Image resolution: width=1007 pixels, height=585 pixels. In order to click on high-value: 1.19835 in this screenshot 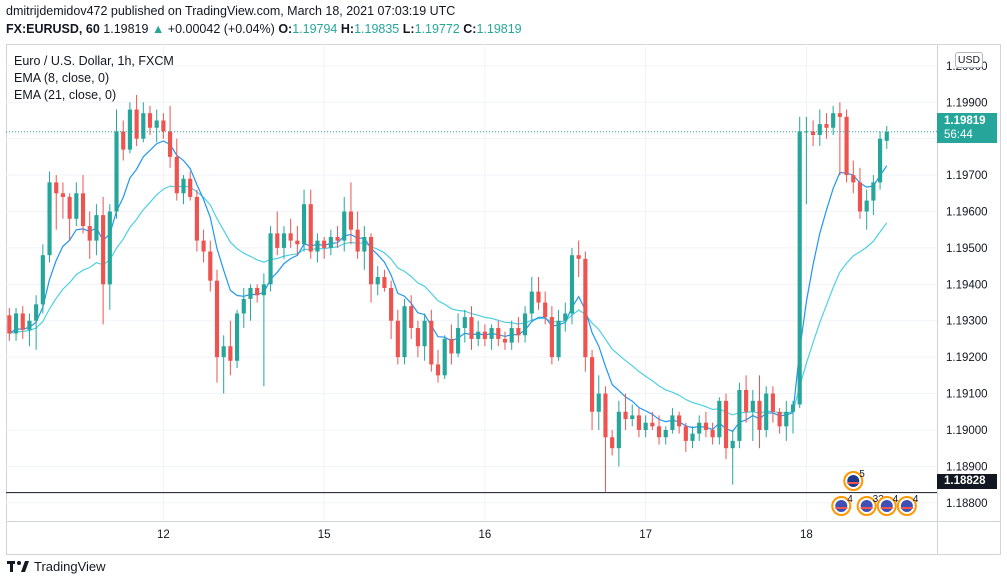, I will do `click(377, 29)`.